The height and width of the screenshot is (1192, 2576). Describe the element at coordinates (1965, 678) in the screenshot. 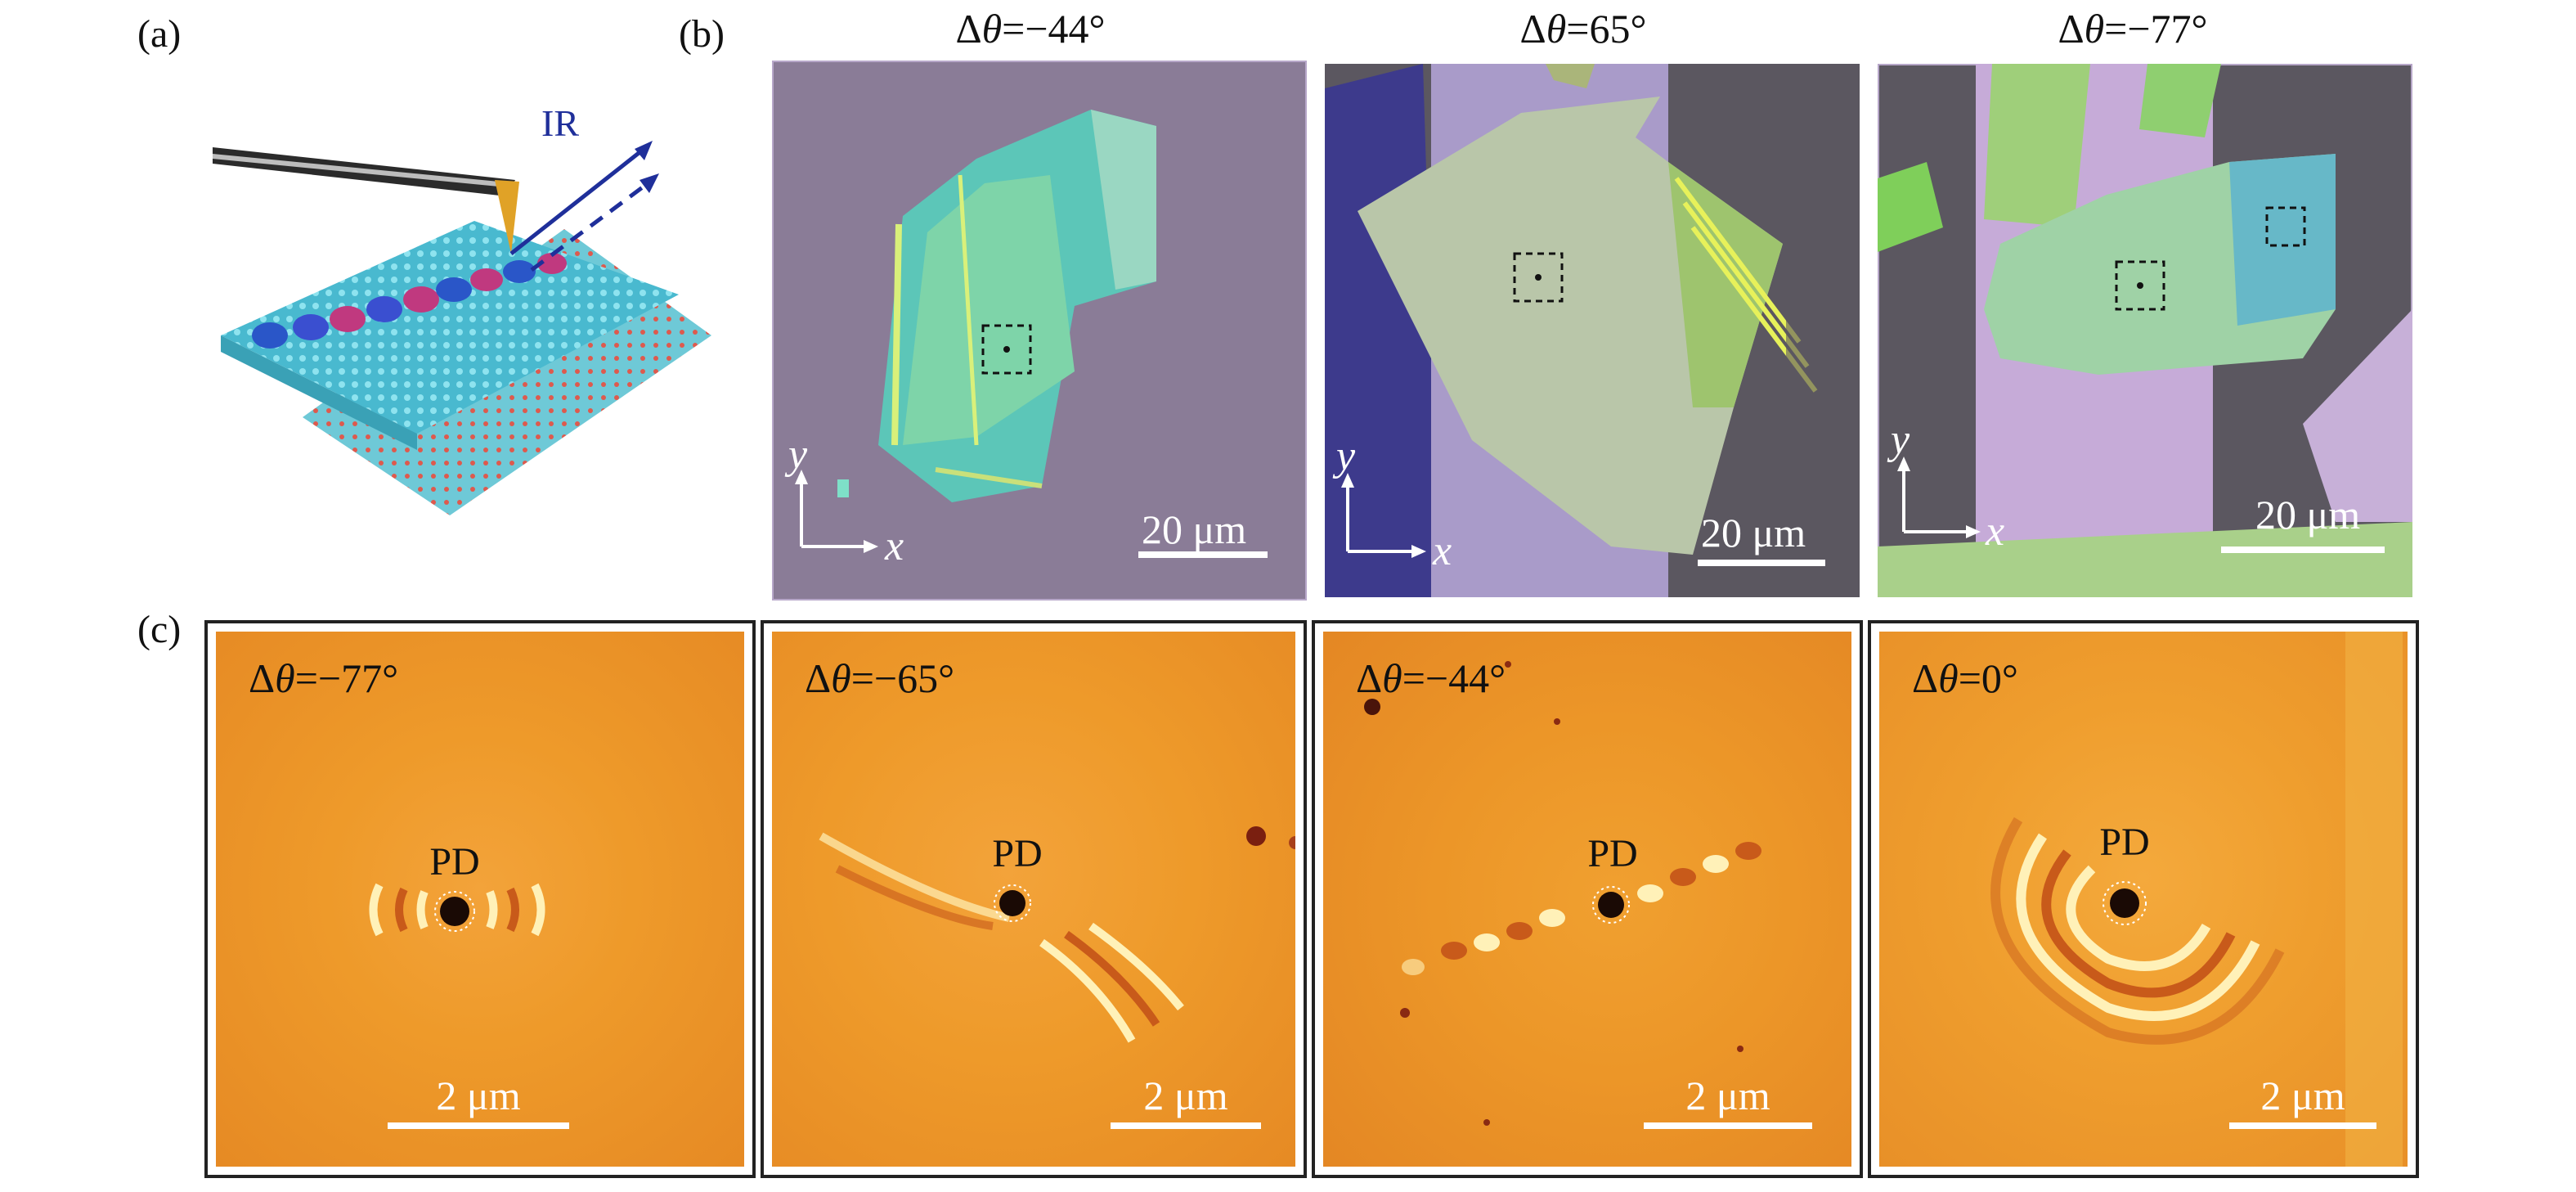

I see `angle-label: Δθ=0°` at that location.